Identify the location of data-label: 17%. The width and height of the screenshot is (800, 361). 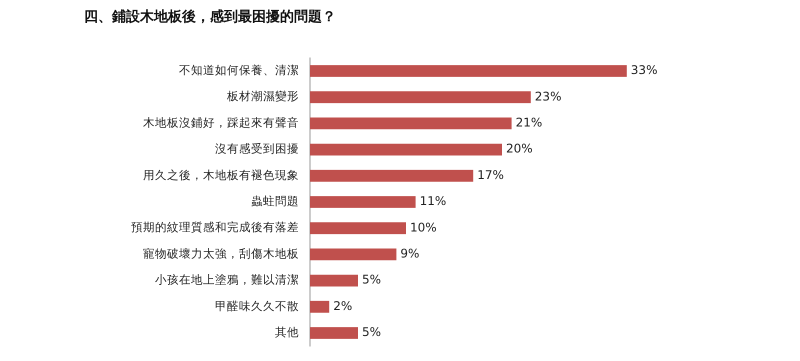
(490, 175).